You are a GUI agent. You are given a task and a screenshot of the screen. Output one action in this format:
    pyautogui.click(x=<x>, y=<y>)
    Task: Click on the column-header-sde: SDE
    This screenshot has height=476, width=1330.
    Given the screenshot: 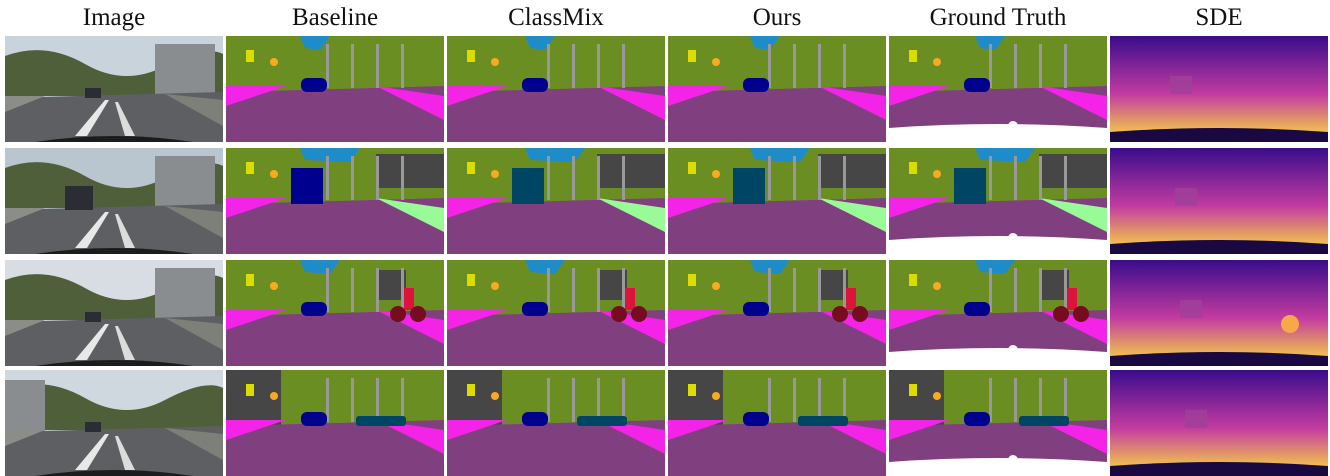 What is the action you would take?
    pyautogui.click(x=1219, y=17)
    